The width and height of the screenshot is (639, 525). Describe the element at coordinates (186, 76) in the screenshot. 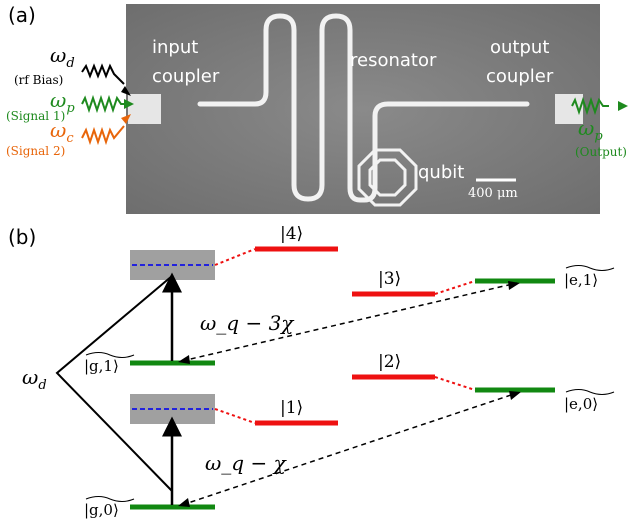

I see `input-coupler-label-2: coupler` at that location.